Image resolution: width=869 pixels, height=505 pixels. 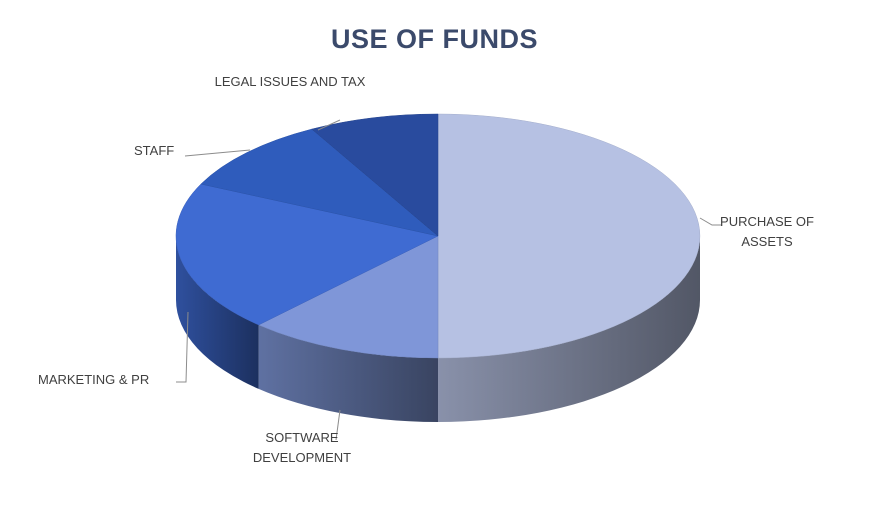 I want to click on data-label: LEGAL ISSUES AND TAX, so click(x=290, y=81).